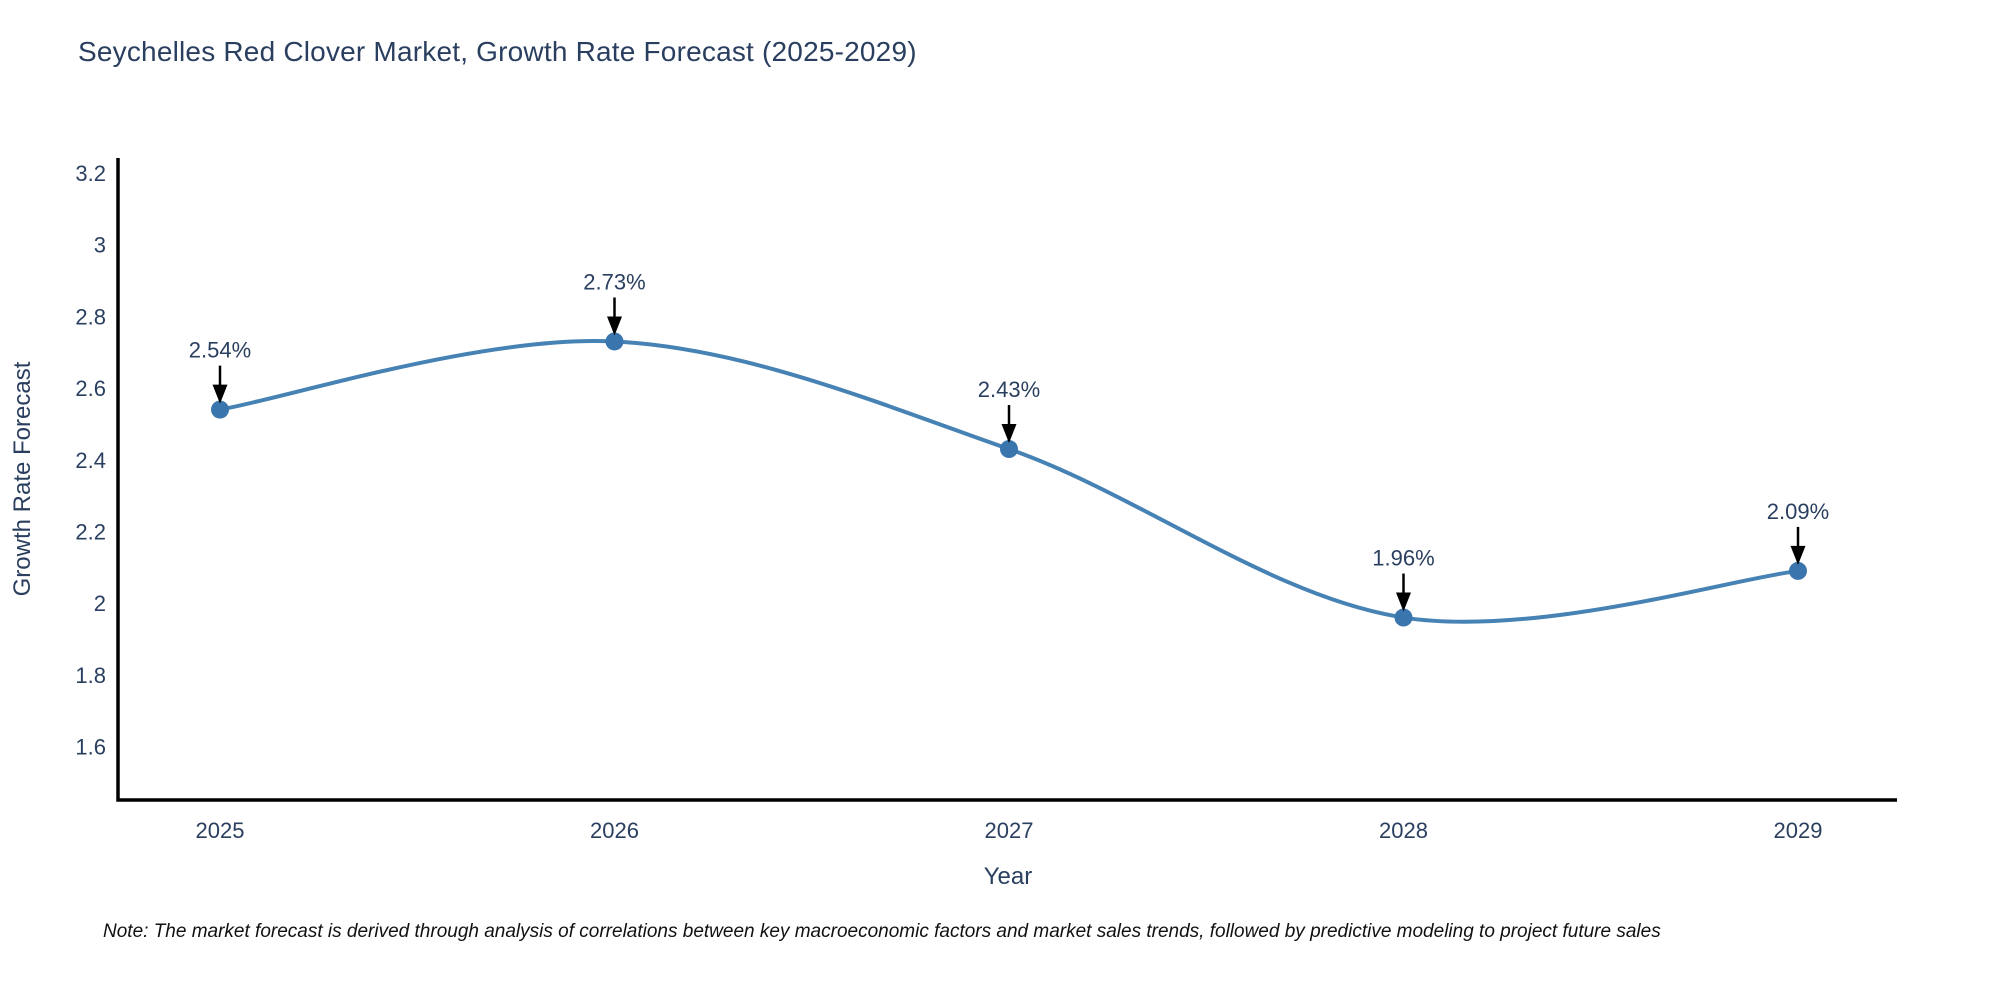 This screenshot has width=2000, height=1000. What do you see at coordinates (1798, 511) in the screenshot?
I see `data-point-label: 2.09%` at bounding box center [1798, 511].